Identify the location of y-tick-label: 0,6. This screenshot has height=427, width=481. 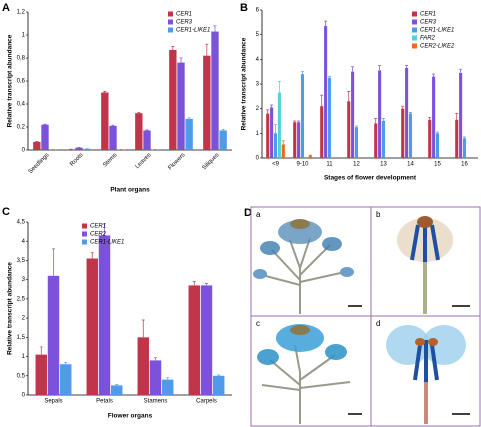
(21, 82).